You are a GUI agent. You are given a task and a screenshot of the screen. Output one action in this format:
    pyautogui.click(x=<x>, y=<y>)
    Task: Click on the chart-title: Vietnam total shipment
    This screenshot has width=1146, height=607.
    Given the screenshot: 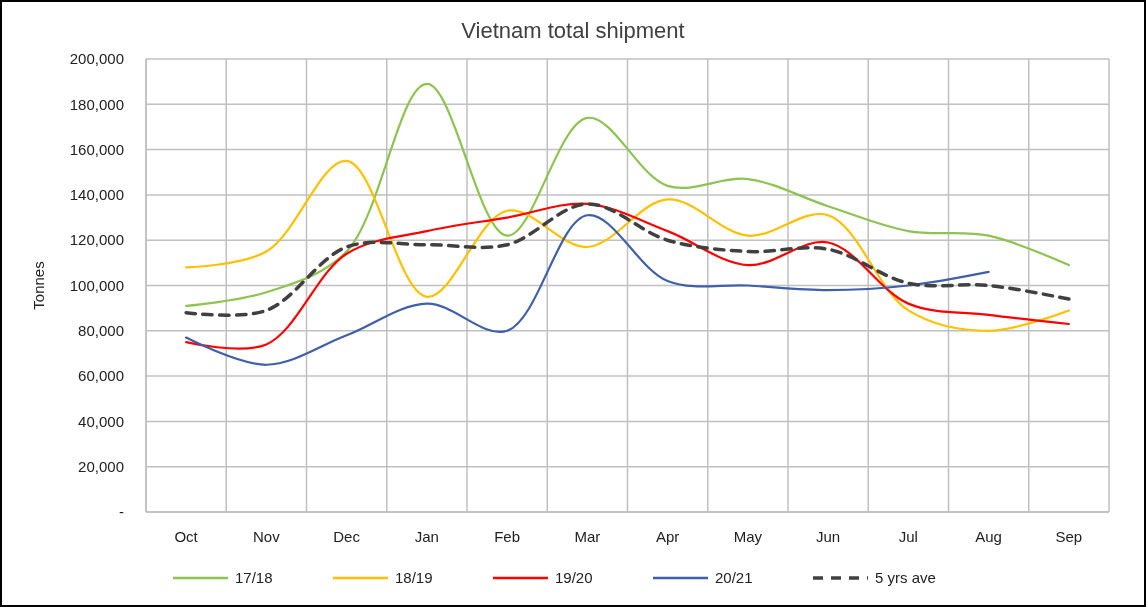 What is the action you would take?
    pyautogui.click(x=573, y=30)
    